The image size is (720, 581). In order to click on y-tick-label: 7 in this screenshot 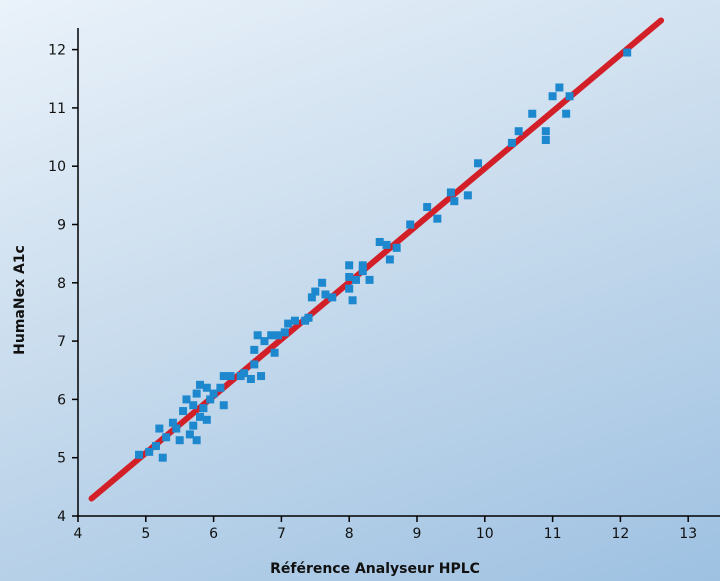, I will do `click(61, 342)`.